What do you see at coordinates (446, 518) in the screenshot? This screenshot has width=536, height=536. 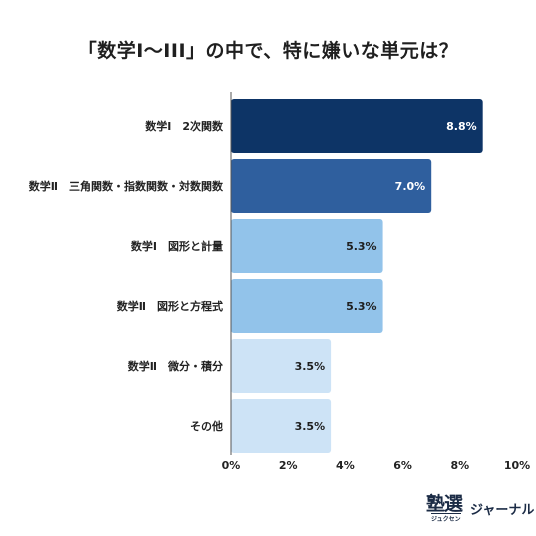 I see `logo-sub: ジュクセン` at bounding box center [446, 518].